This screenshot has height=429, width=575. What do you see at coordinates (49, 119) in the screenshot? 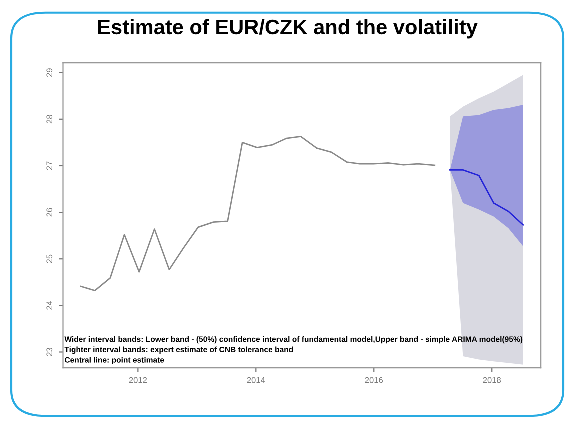
I see `y-tick-label: 28` at bounding box center [49, 119].